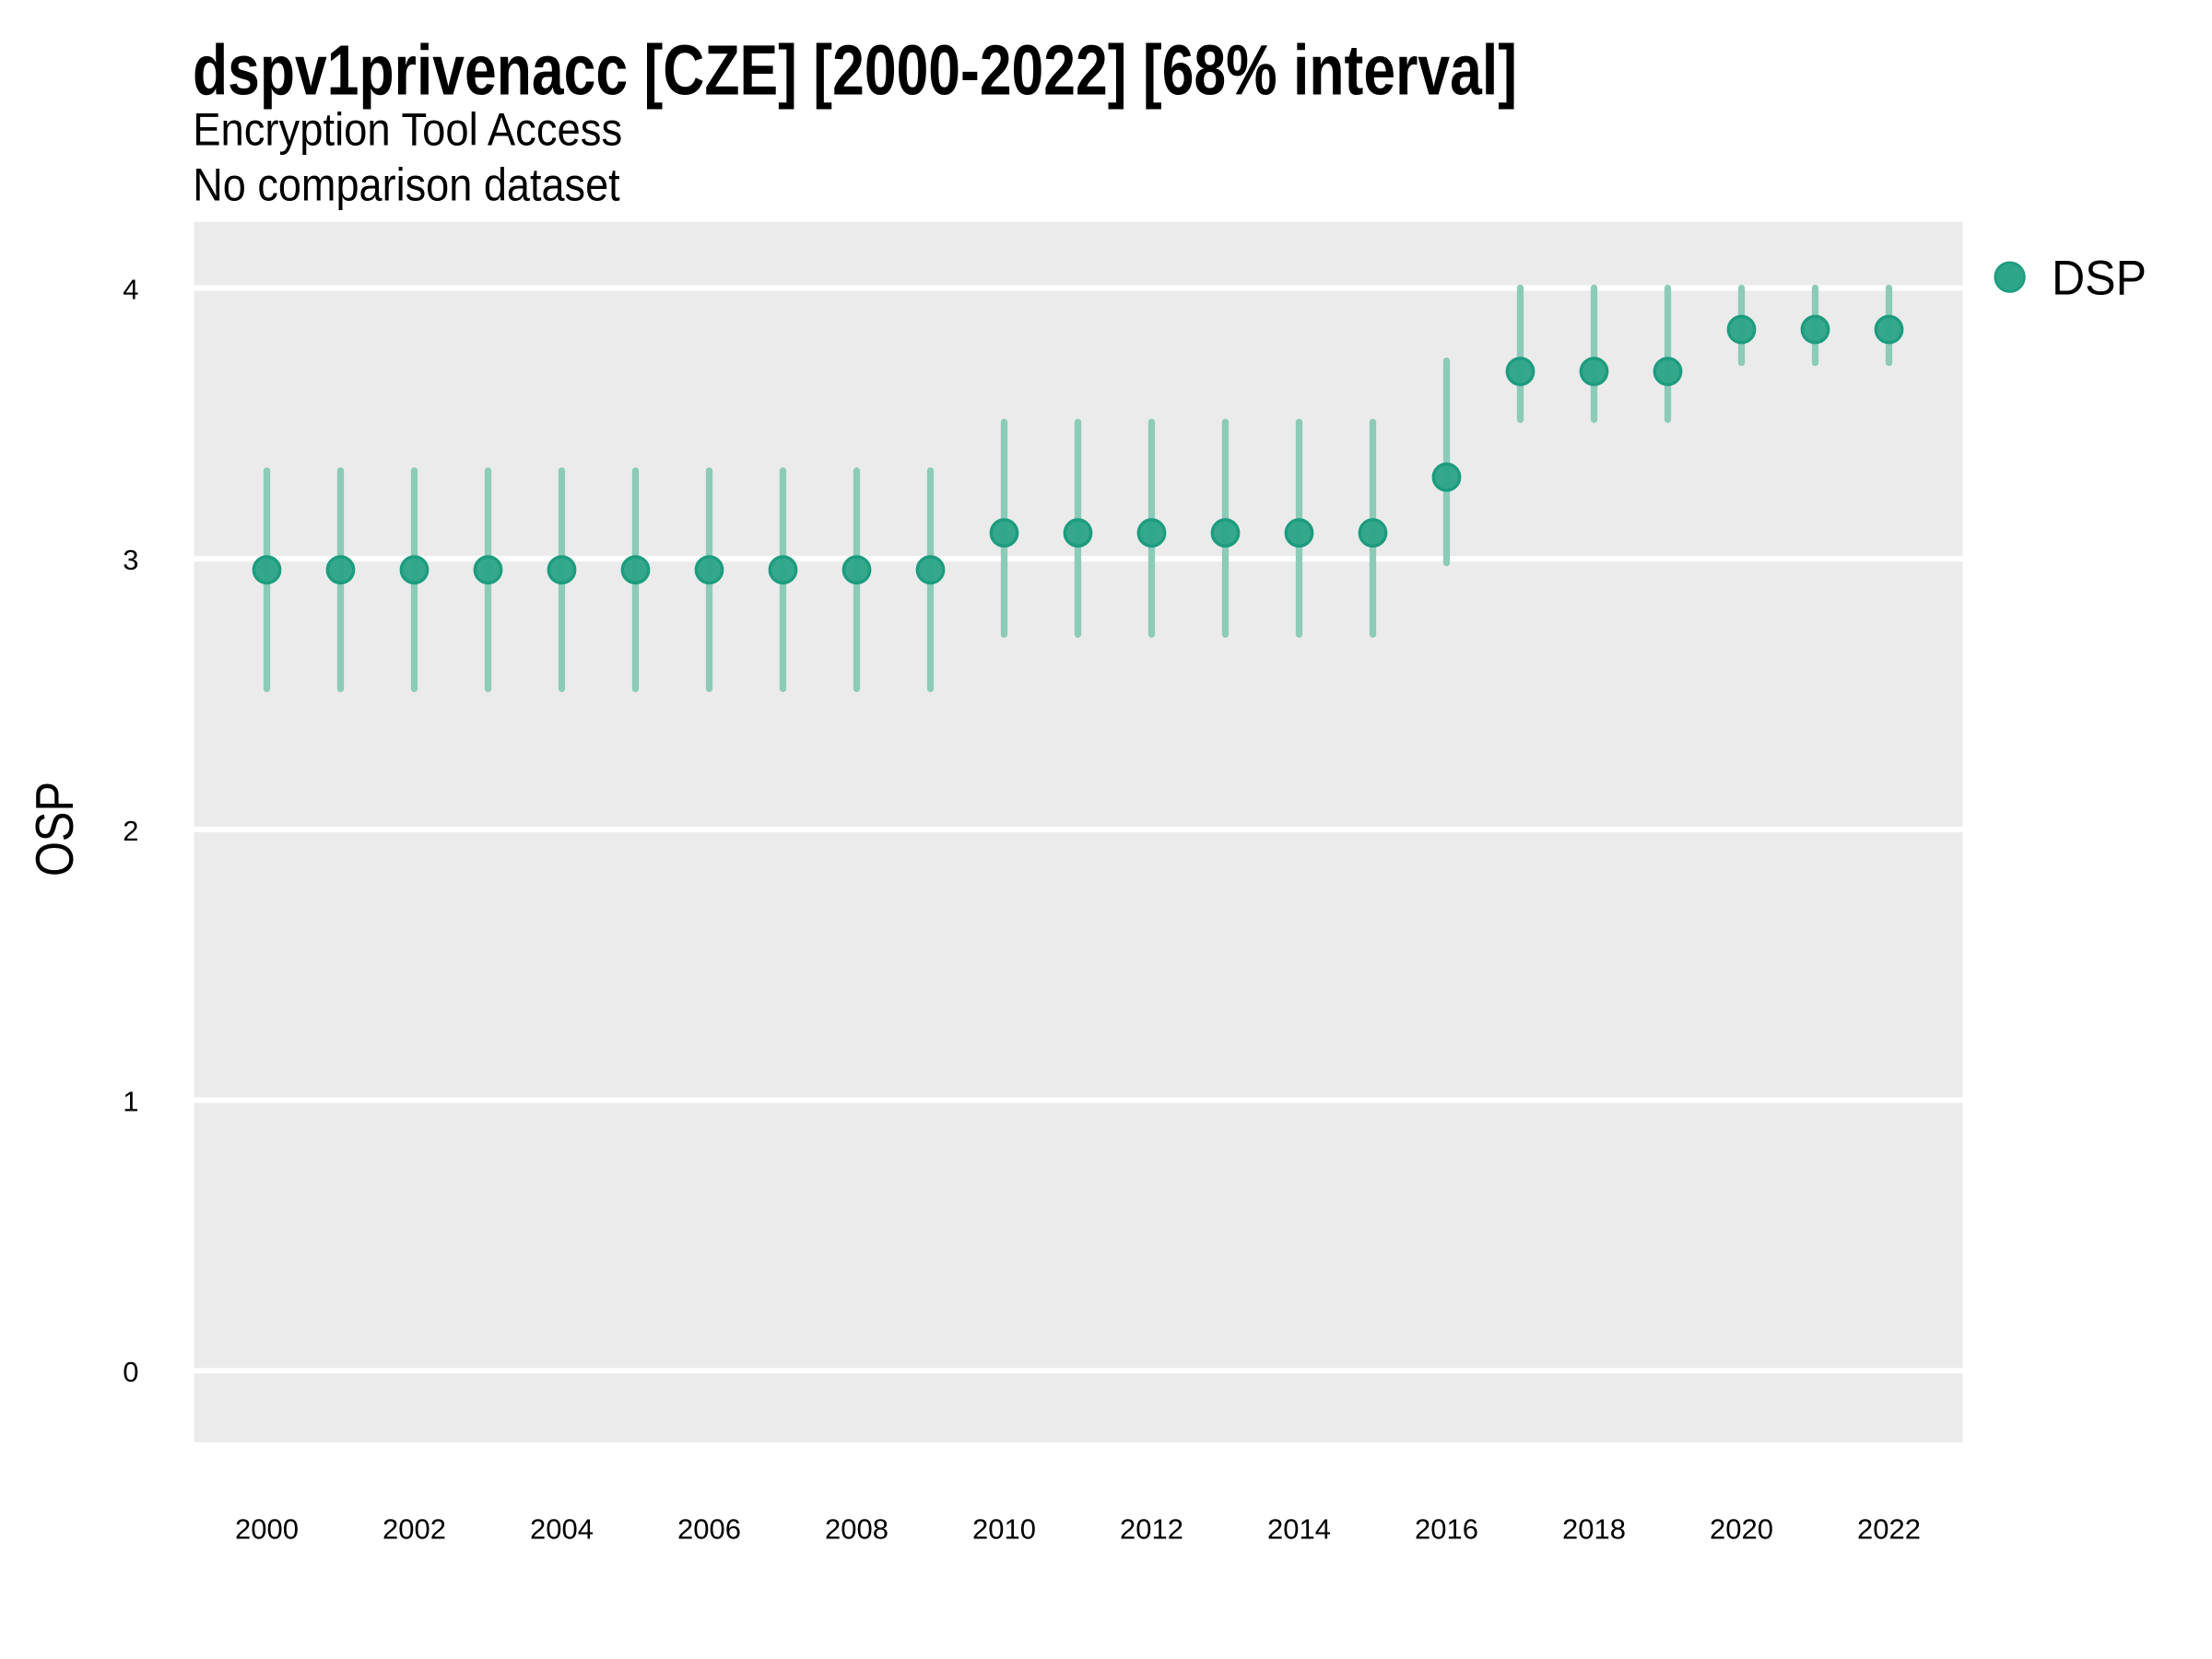 The image size is (2212, 1659). Describe the element at coordinates (2099, 279) in the screenshot. I see `svg-text: DSP` at that location.